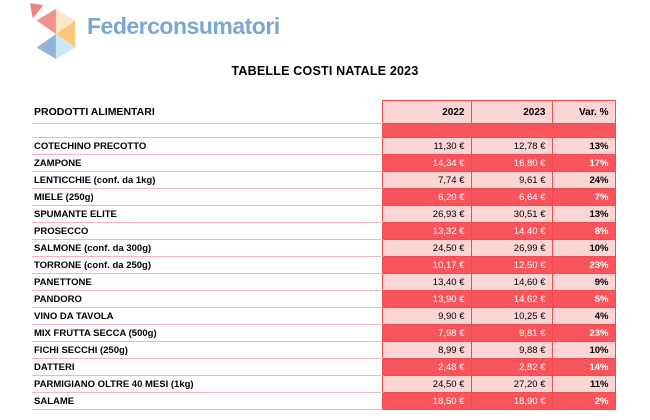 The image size is (650, 420). What do you see at coordinates (207, 248) in the screenshot?
I see `product-name-cell: SALMONE (conf. da 300g)` at bounding box center [207, 248].